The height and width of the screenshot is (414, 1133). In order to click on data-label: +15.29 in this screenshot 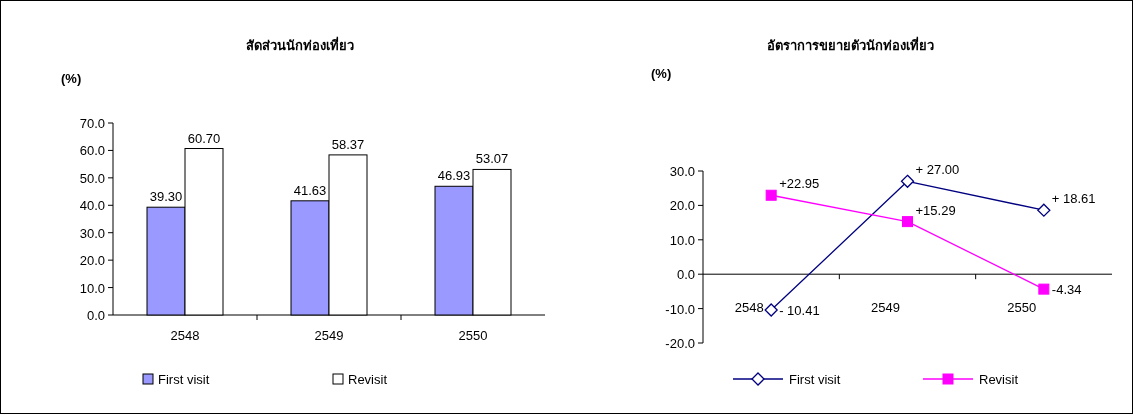, I will do `click(935, 210)`.